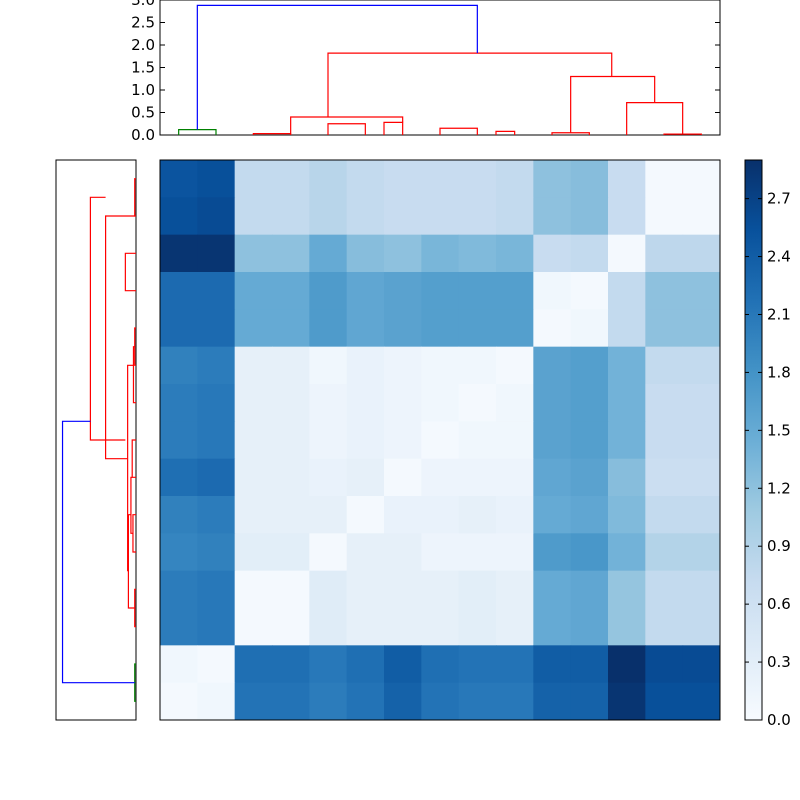  What do you see at coordinates (477, 216) in the screenshot?
I see `heatmap-cell-r1-c8` at bounding box center [477, 216].